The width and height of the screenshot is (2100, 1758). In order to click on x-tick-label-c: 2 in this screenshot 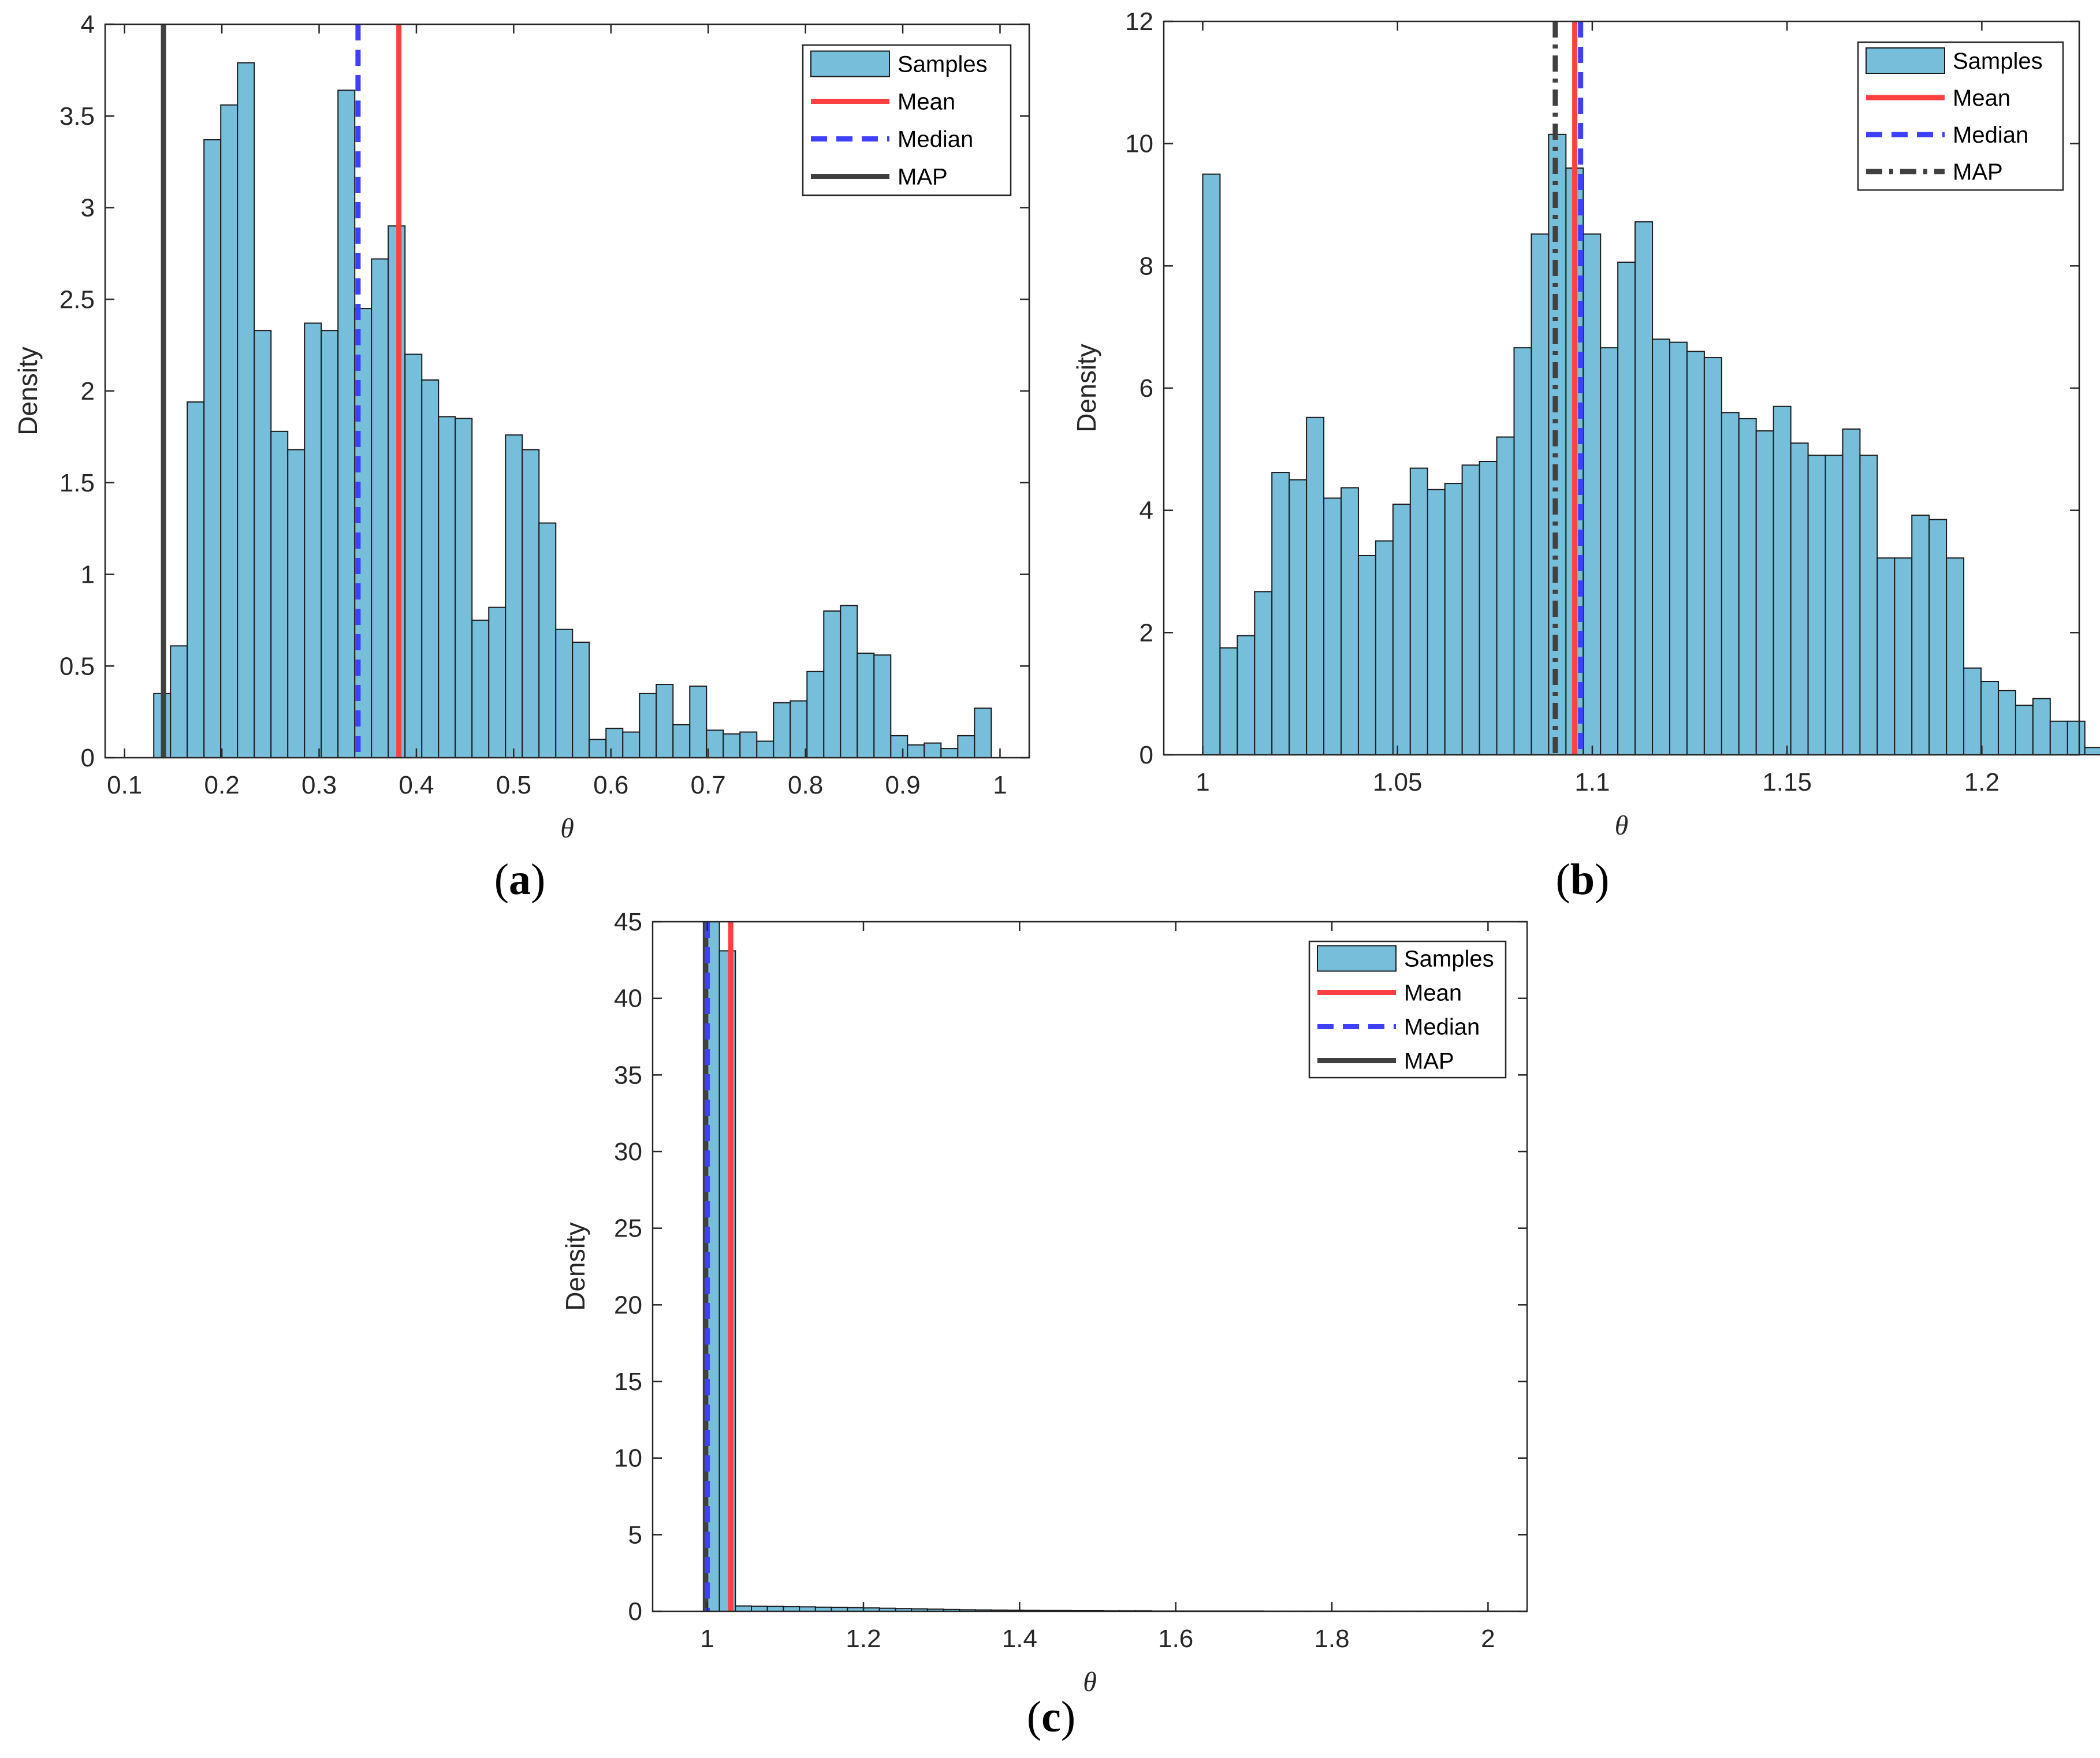, I will do `click(1488, 1639)`.